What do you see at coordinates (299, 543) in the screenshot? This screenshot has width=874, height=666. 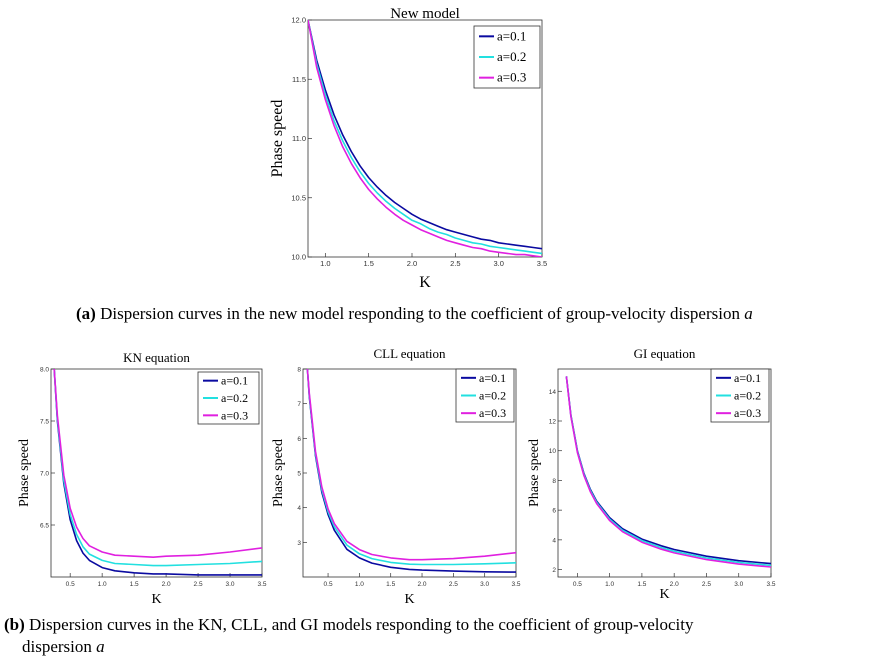 I see `chart3-ytick-label: 3` at bounding box center [299, 543].